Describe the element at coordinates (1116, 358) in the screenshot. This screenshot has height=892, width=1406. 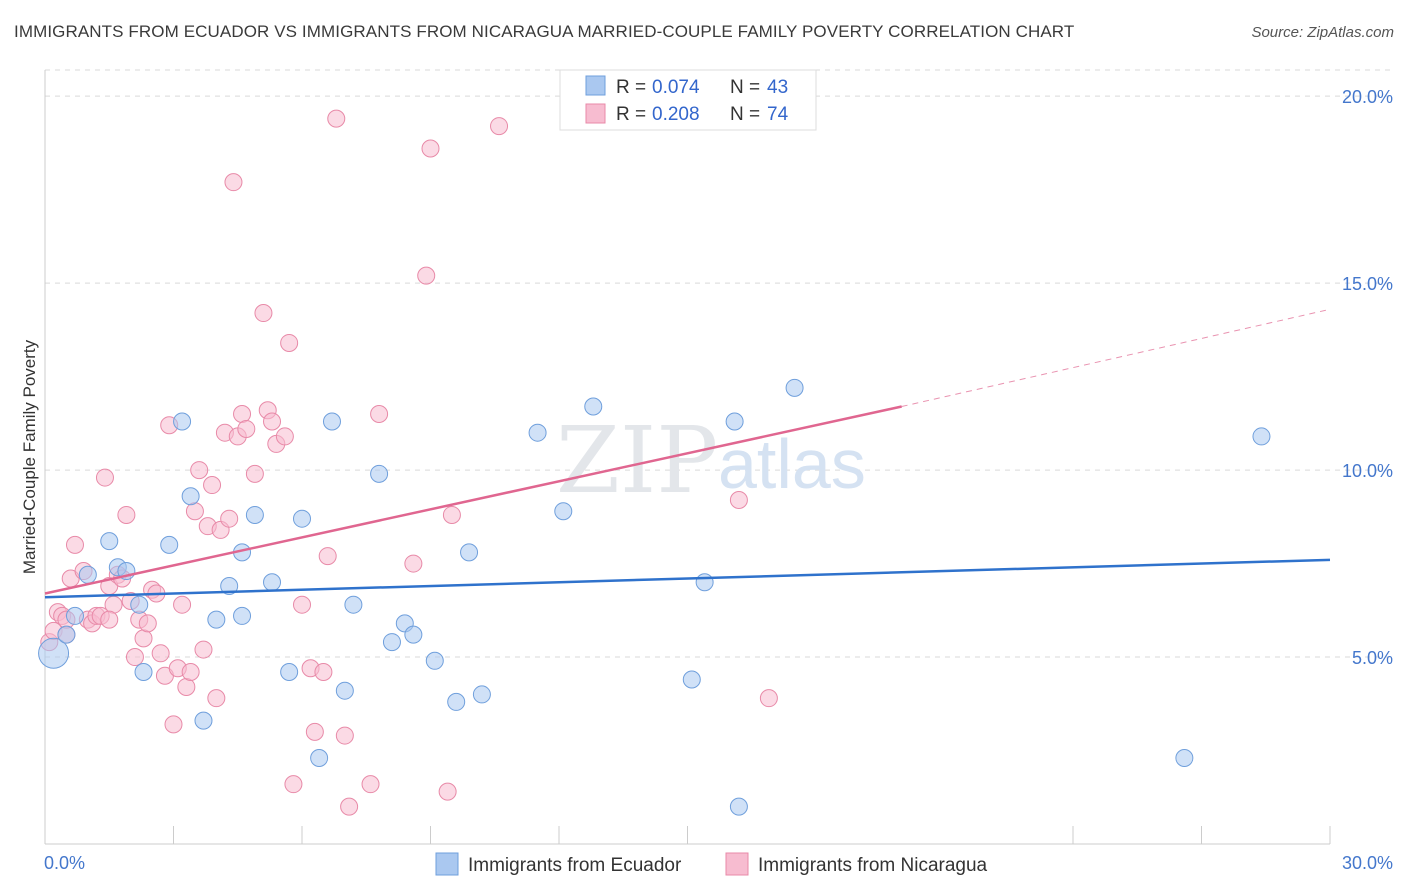
I see `nicaragua-trend-extension` at that location.